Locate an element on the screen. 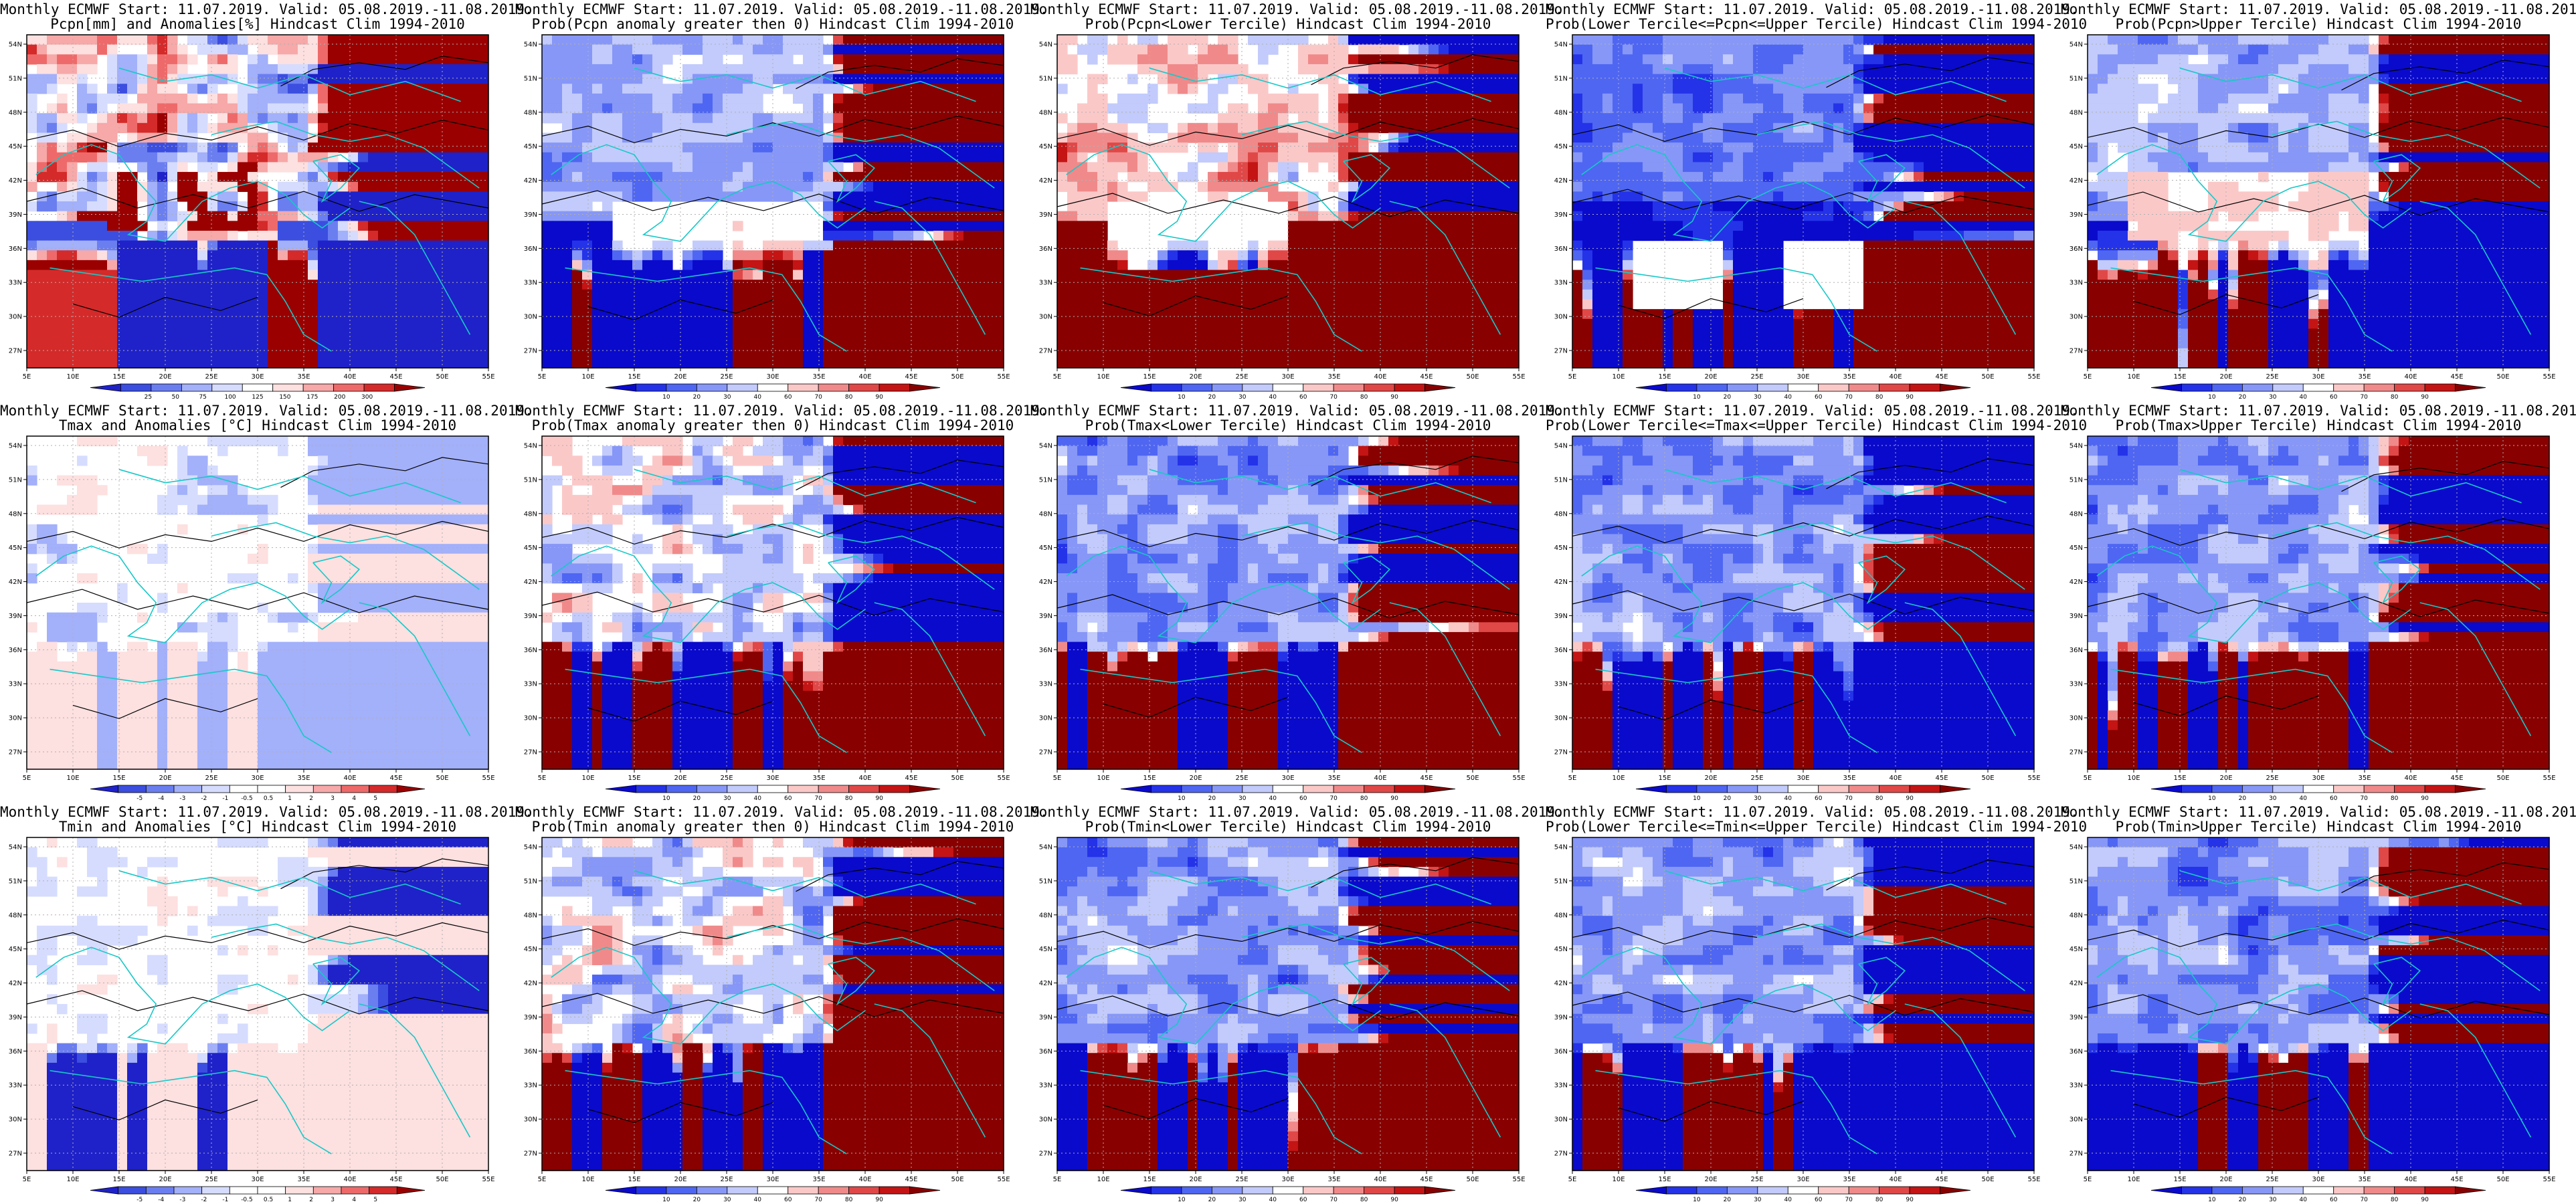 This screenshot has height=1204, width=2576. colorbar-label: -3 is located at coordinates (182, 1200).